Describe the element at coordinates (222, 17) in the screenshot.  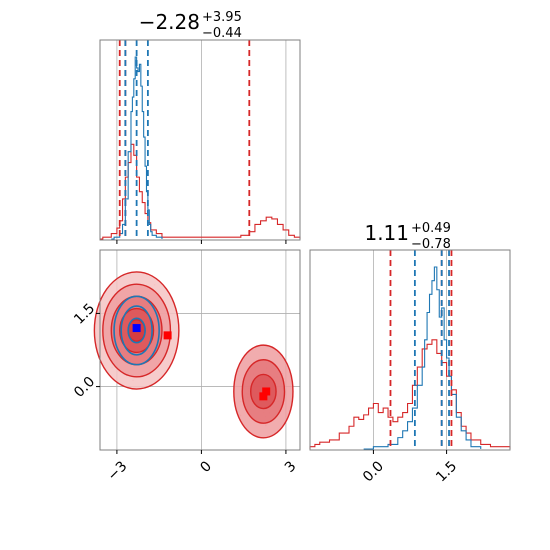
I see `title-param-0-upper: +3.95` at that location.